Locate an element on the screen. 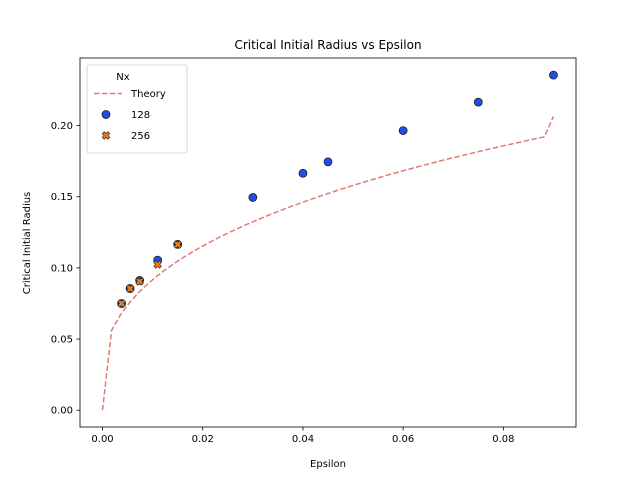 The height and width of the screenshot is (480, 640). y-tick-label: 0.10 is located at coordinates (62, 268).